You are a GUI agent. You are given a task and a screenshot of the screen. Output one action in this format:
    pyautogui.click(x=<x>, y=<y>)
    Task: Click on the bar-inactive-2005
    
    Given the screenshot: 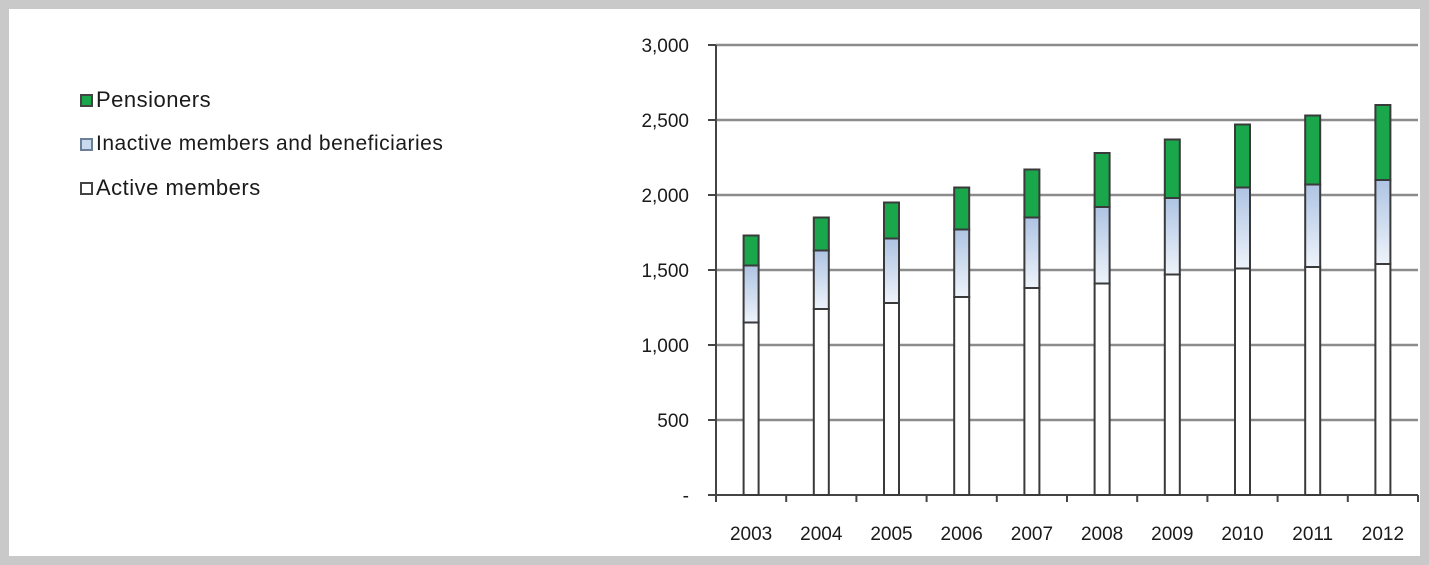 What is the action you would take?
    pyautogui.click(x=891, y=270)
    